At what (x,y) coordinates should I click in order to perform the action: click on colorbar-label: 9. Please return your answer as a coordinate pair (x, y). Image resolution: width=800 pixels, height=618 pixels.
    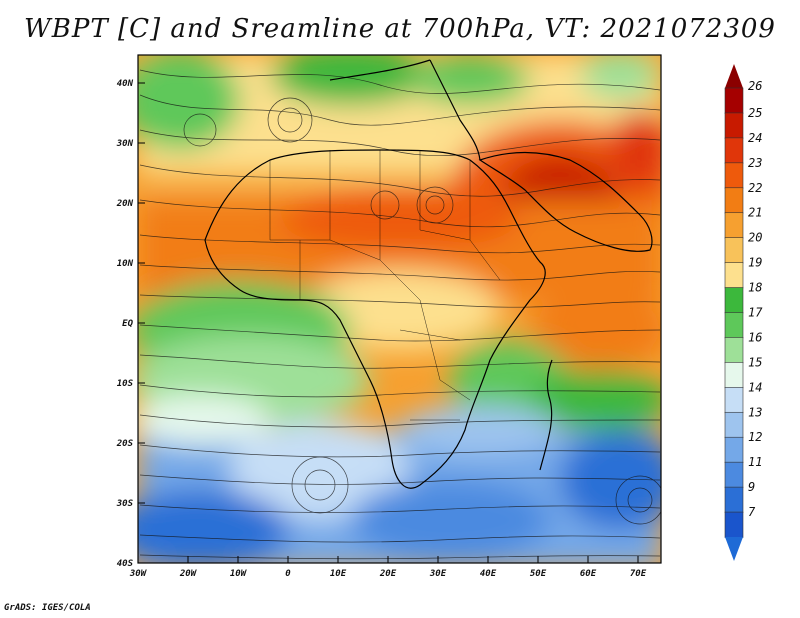
    Looking at the image, I should click on (751, 487).